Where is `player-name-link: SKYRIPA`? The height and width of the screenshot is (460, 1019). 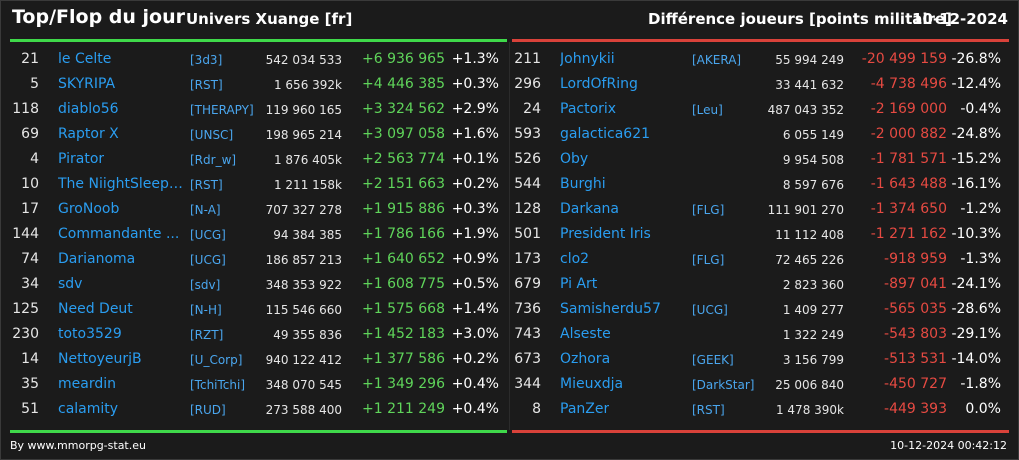
player-name-link: SKYRIPA is located at coordinates (87, 84).